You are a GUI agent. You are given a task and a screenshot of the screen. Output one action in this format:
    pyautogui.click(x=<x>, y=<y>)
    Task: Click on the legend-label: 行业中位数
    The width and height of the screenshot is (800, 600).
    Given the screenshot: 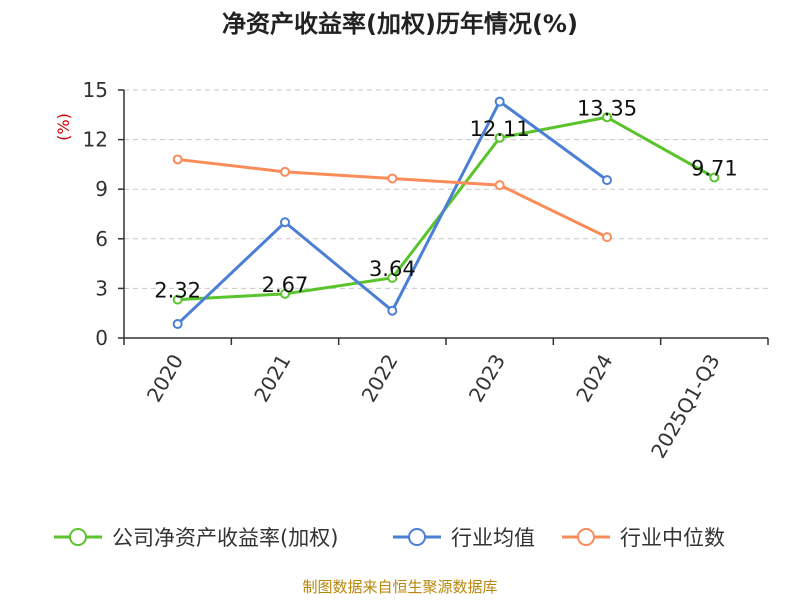 What is the action you would take?
    pyautogui.click(x=672, y=538)
    